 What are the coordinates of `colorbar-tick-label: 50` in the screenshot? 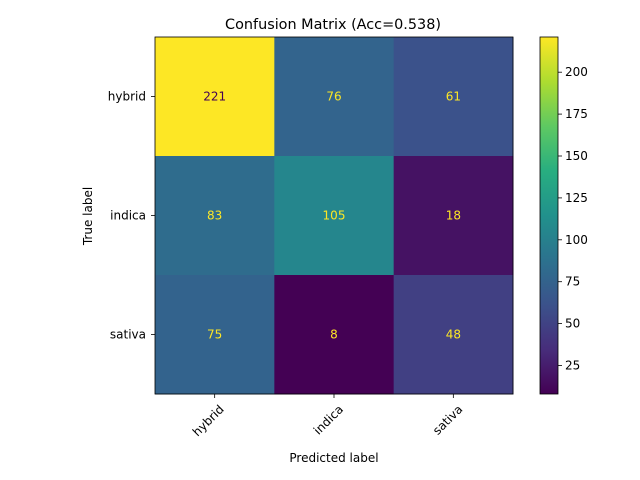 It's located at (572, 324).